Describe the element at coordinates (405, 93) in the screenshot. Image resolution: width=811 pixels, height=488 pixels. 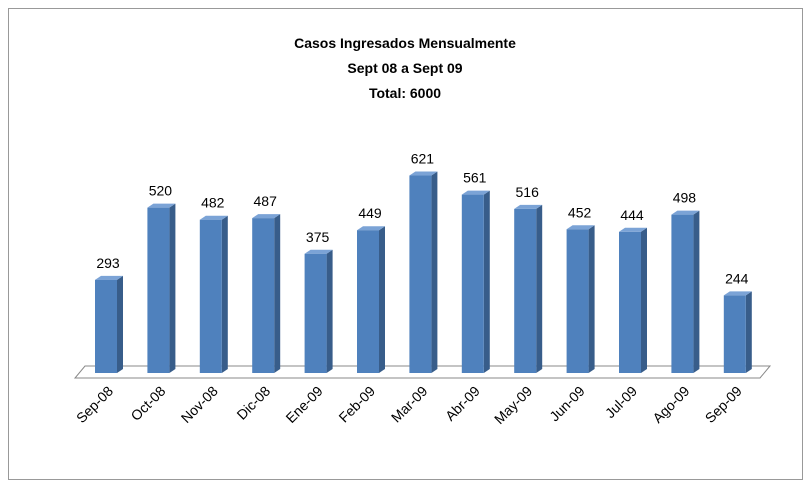
I see `chart-subtitle: Total: 6000` at that location.